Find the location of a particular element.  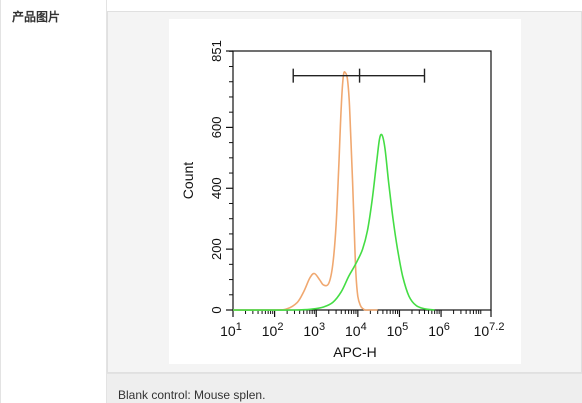

x-tick-label: 10² is located at coordinates (273, 330).